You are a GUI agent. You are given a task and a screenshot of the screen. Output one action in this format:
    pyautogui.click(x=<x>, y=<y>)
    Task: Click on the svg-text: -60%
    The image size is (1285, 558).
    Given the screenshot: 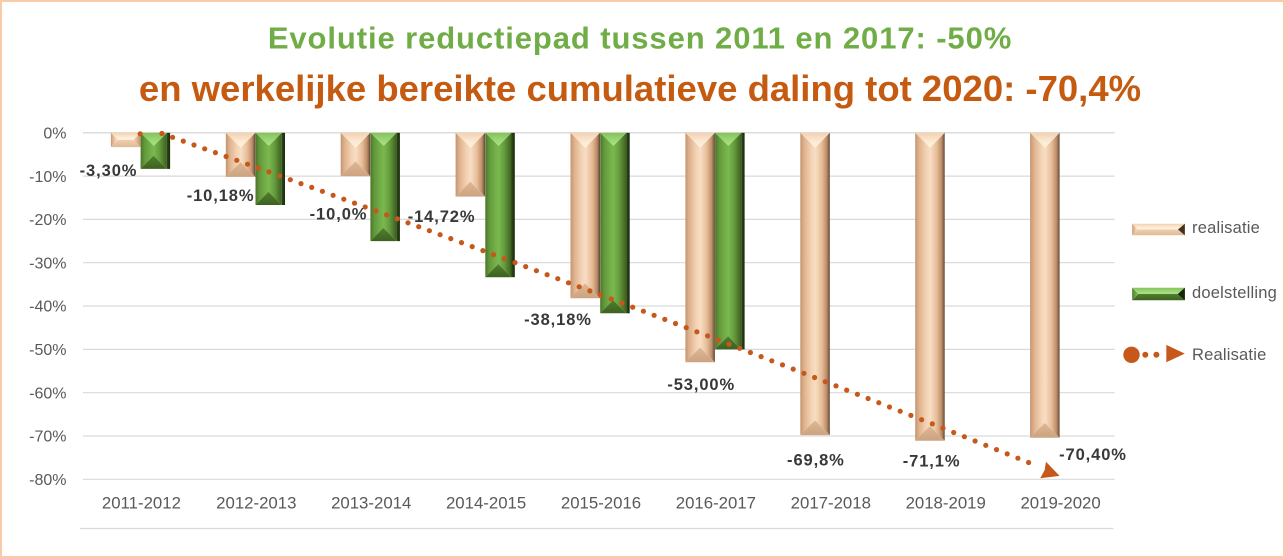 What is the action you would take?
    pyautogui.click(x=47, y=393)
    